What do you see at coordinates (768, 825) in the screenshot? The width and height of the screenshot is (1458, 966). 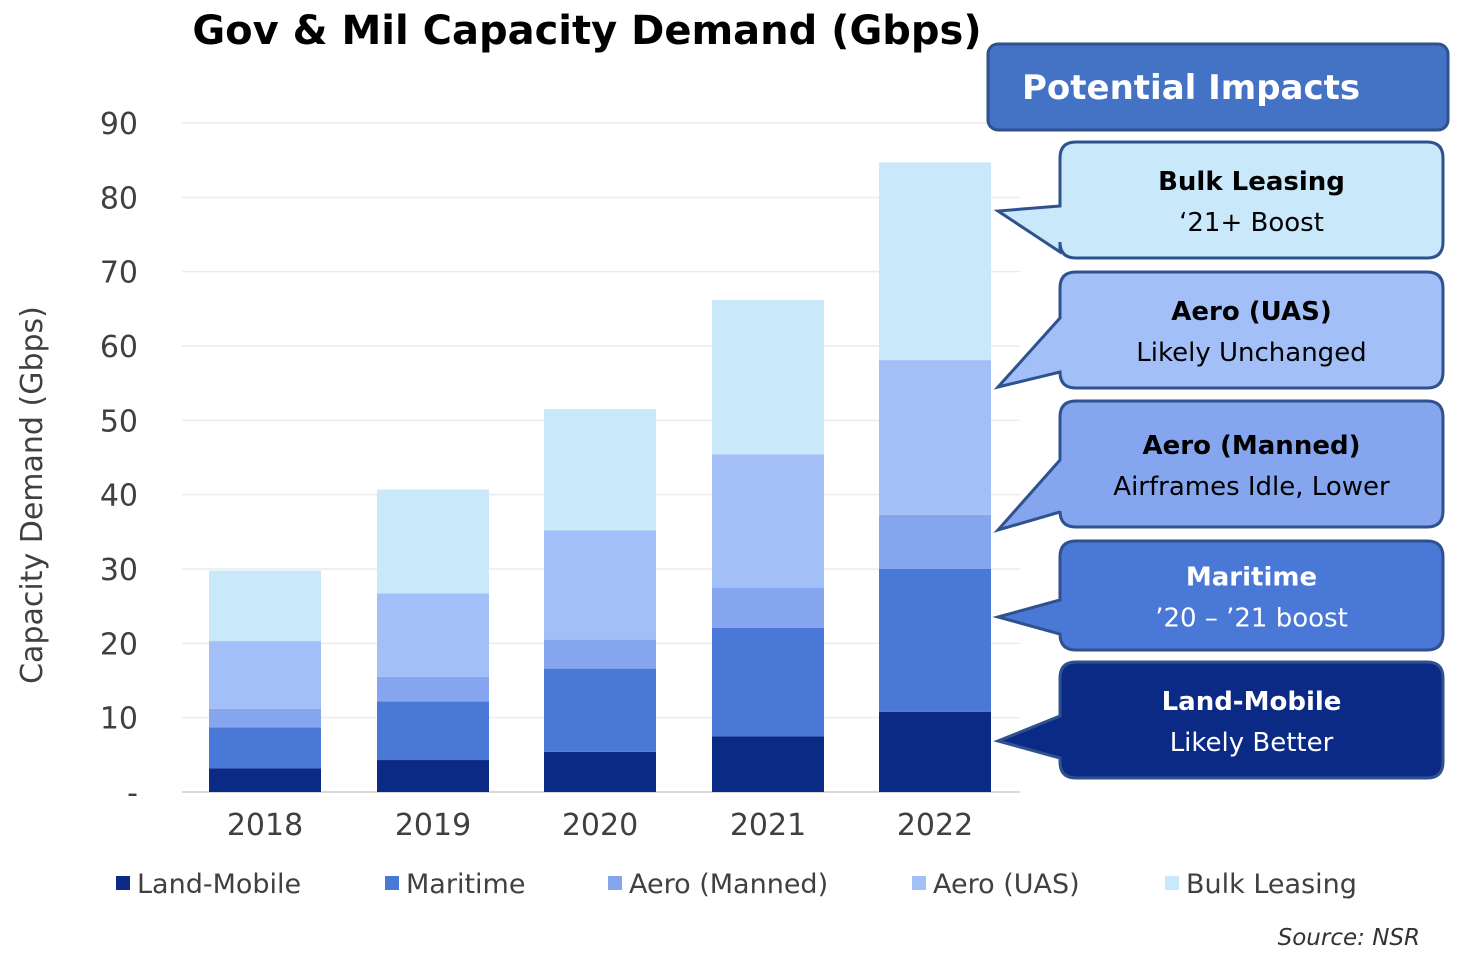 I see `x-tick-label: 2021` at bounding box center [768, 825].